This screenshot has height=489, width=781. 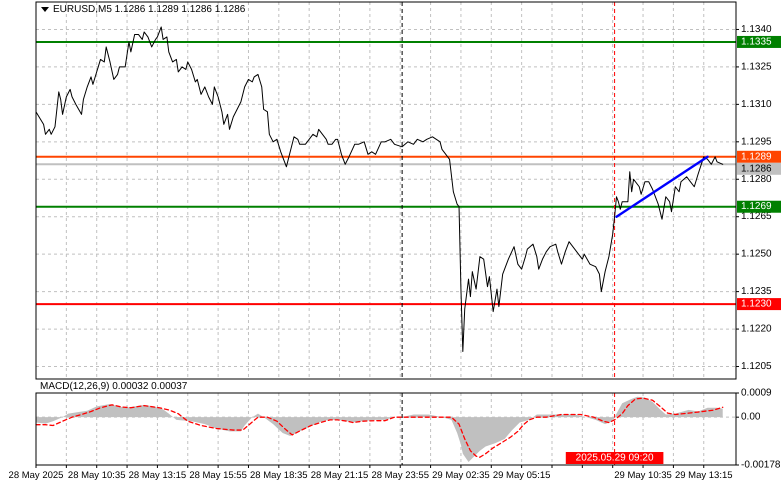 I want to click on y-tick-label: 1.1325, so click(x=756, y=66).